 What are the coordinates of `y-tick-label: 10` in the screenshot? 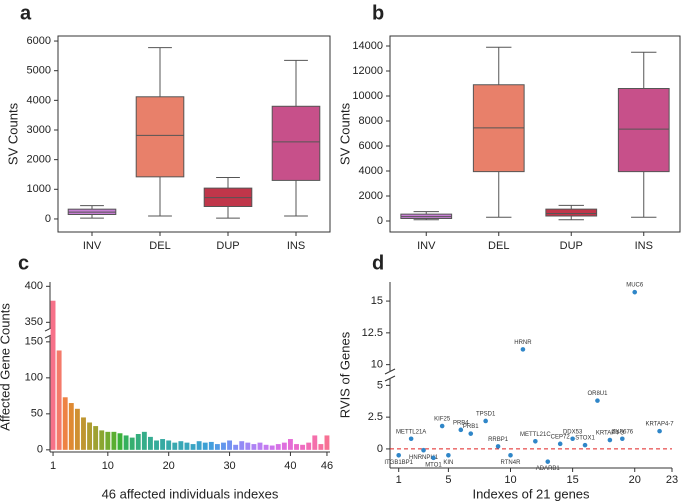 It's located at (377, 365).